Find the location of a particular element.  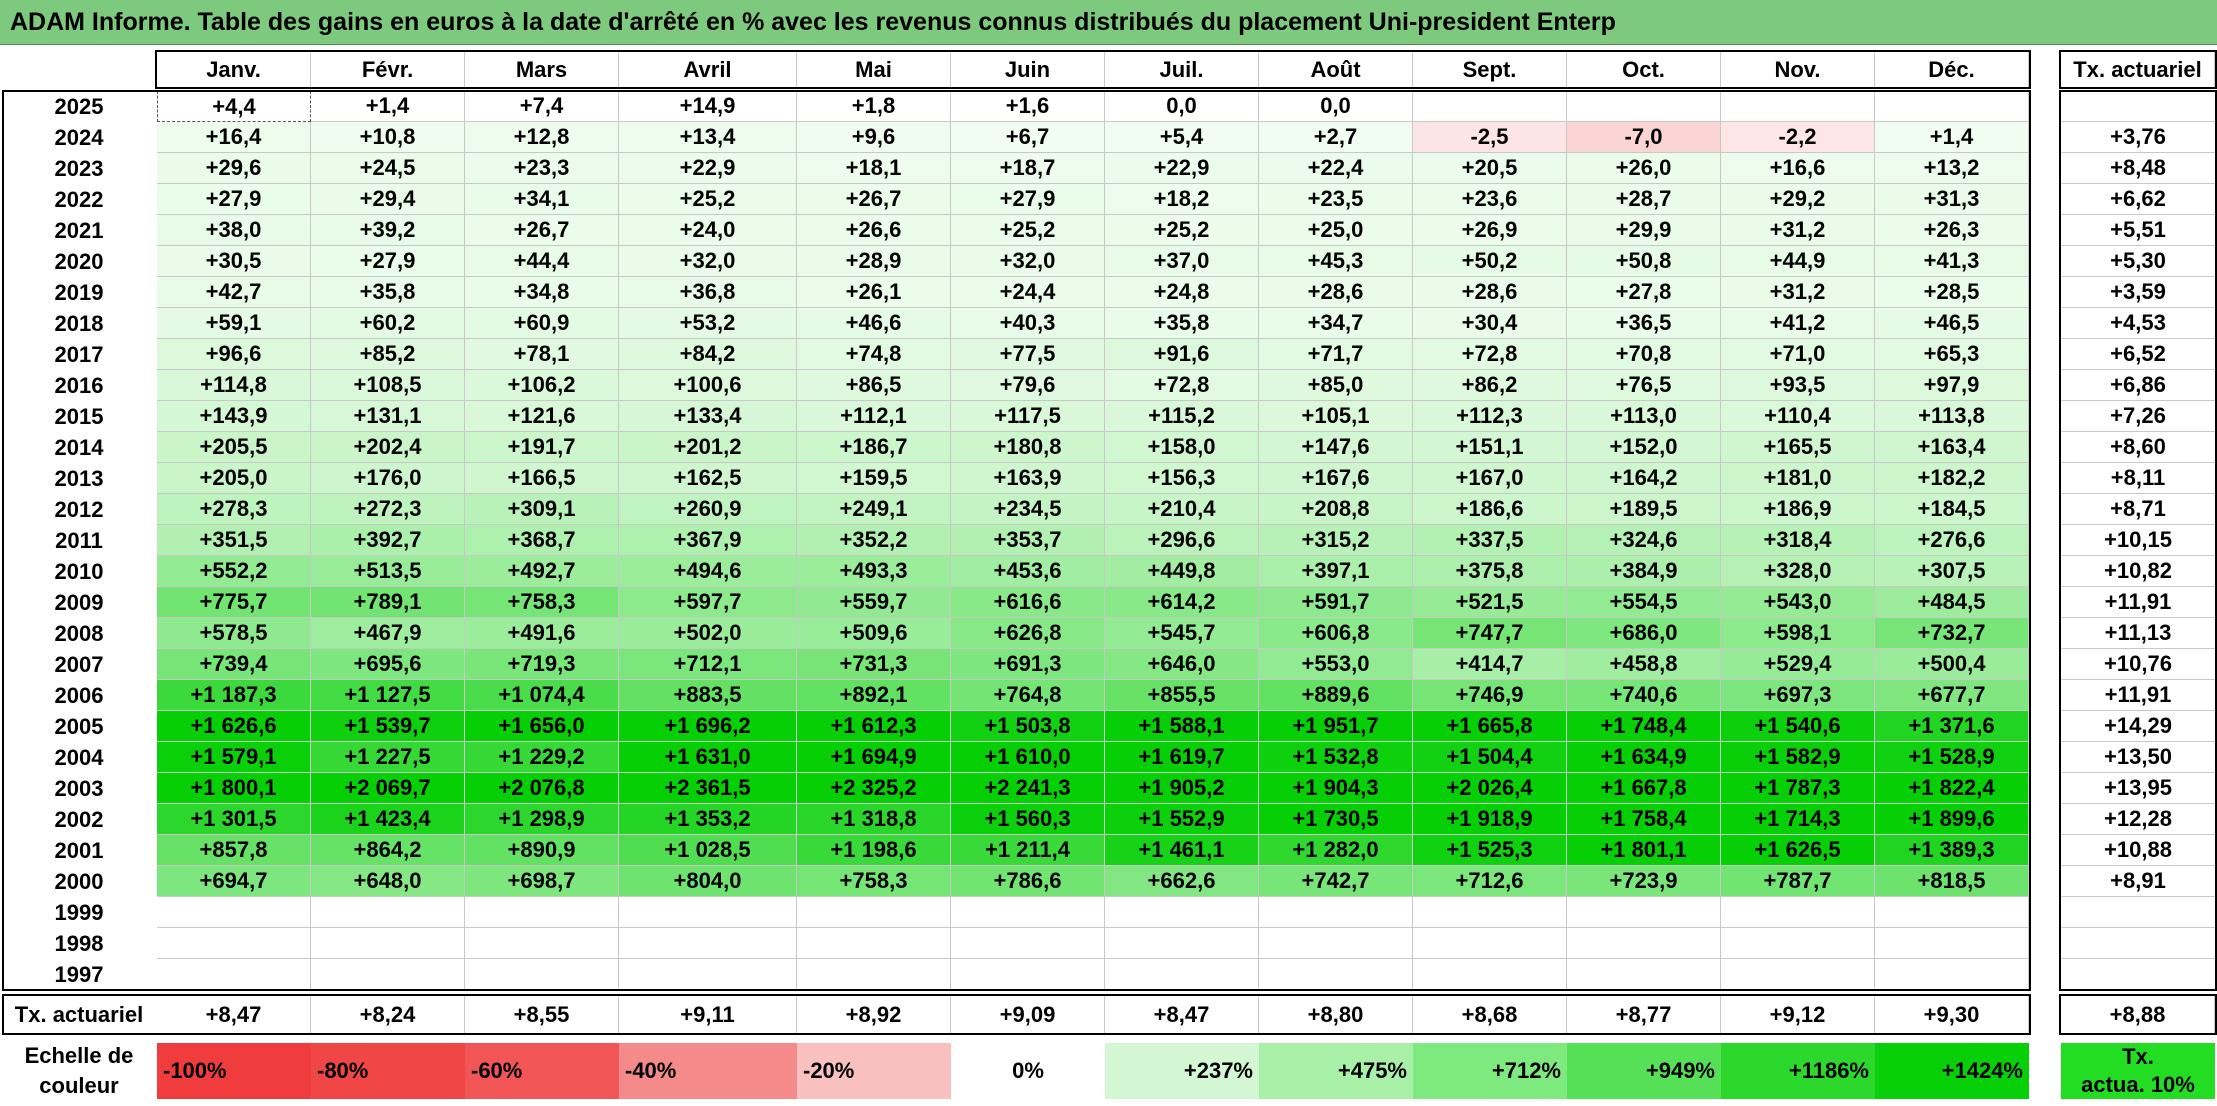

table-cell: +467,9 is located at coordinates (388, 633).